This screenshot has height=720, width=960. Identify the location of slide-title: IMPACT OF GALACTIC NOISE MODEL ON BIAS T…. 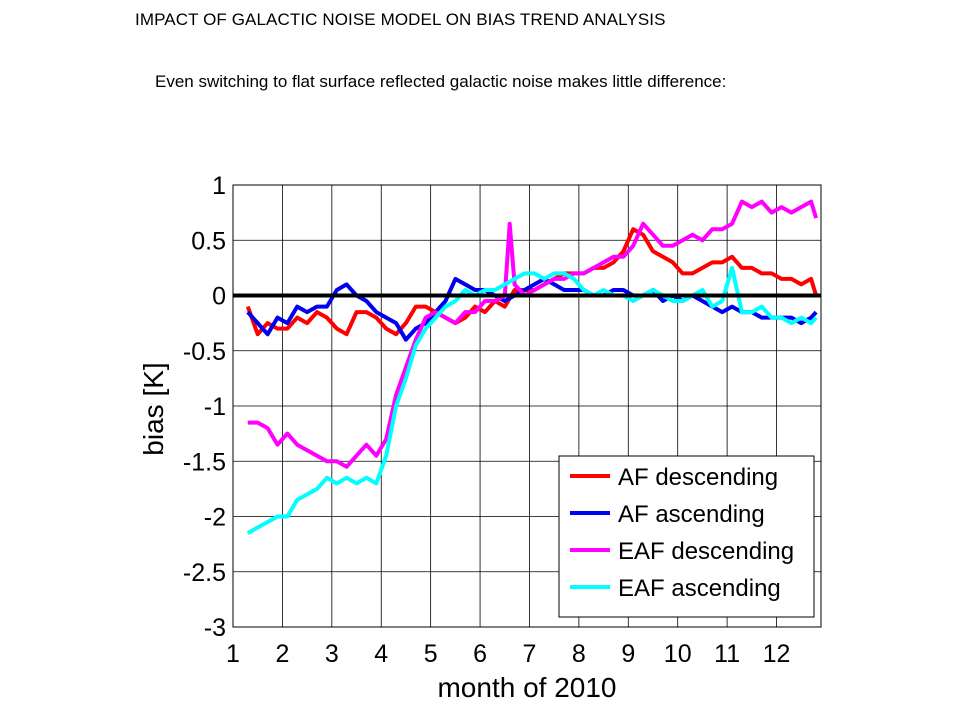
(400, 19).